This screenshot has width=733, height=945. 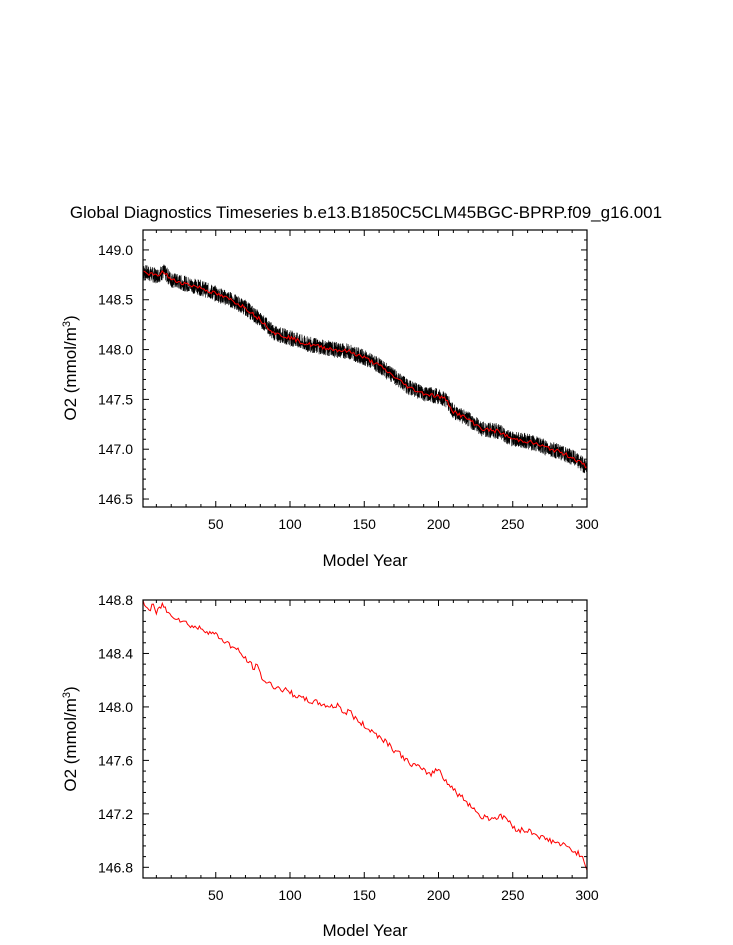 What do you see at coordinates (439, 895) in the screenshot?
I see `bottom-x-tick-label: 200` at bounding box center [439, 895].